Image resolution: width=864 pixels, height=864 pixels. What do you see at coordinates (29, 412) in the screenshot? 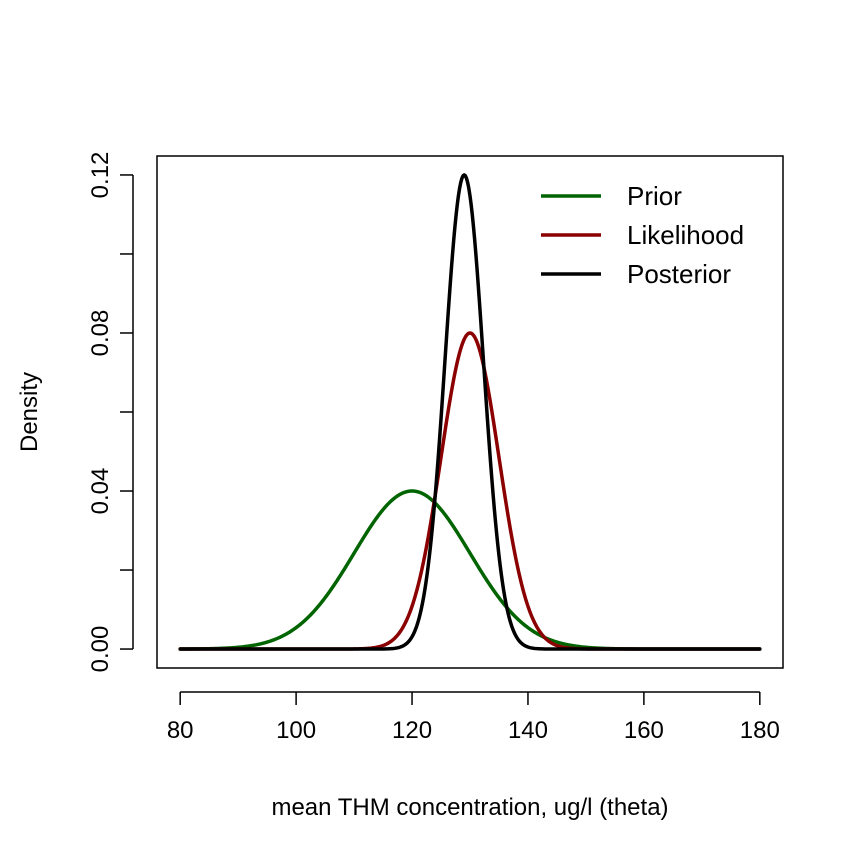
I see `y-axis-label: Density` at bounding box center [29, 412].